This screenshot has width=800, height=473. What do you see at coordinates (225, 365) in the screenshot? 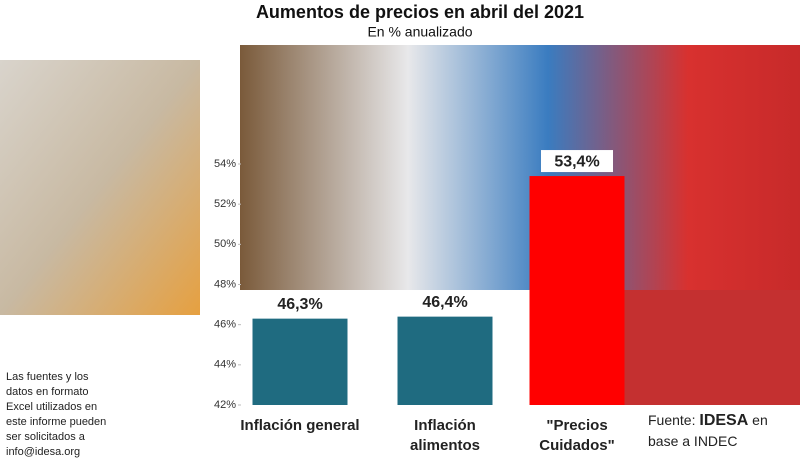
I see `y-tick-label: 44%` at bounding box center [225, 365].